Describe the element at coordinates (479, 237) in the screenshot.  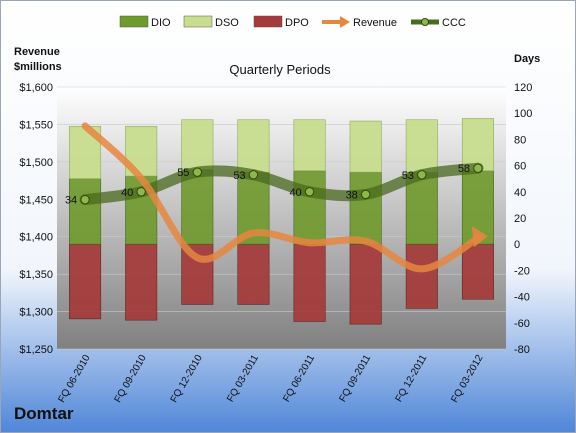
I see `revenue-arrowhead` at that location.